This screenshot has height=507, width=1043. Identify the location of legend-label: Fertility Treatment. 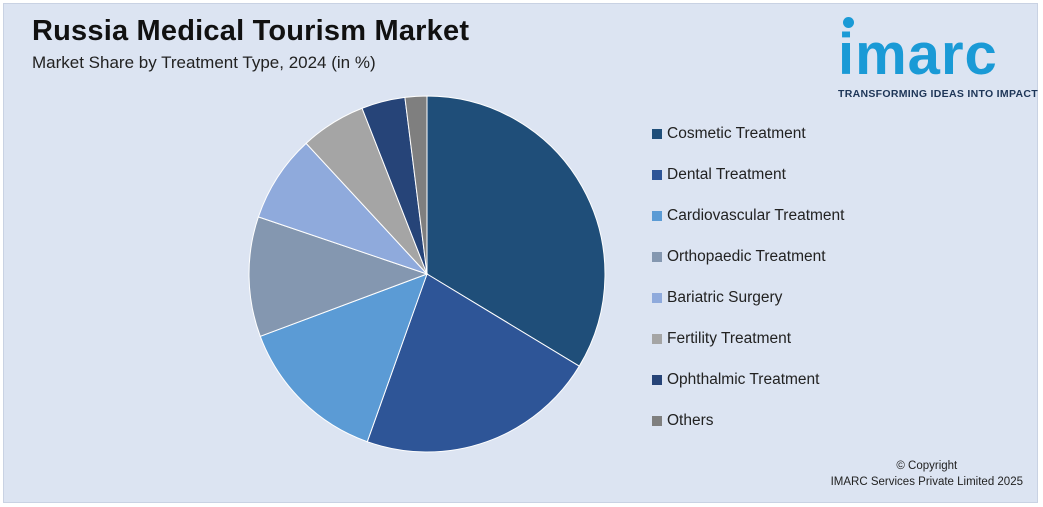
(729, 338).